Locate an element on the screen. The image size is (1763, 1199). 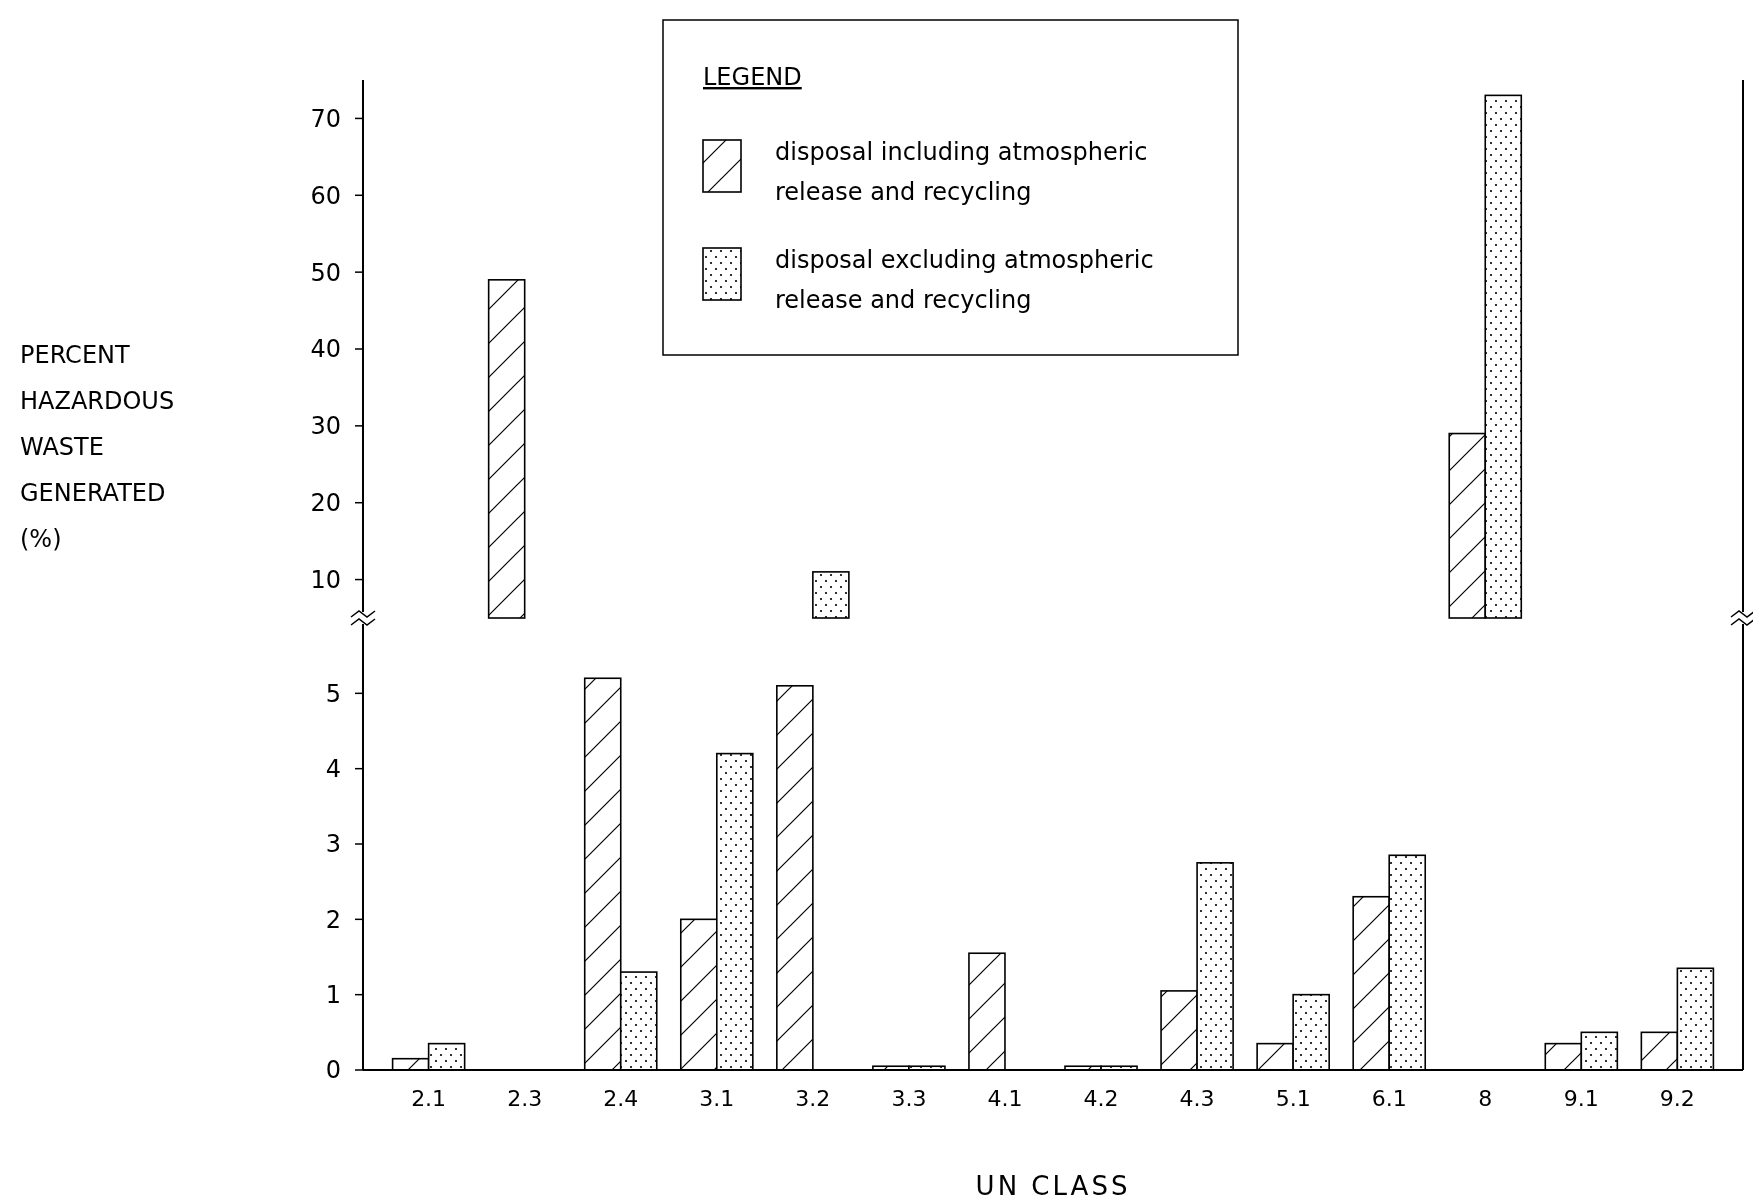
x-tick-label: 2.1 is located at coordinates (429, 1098).